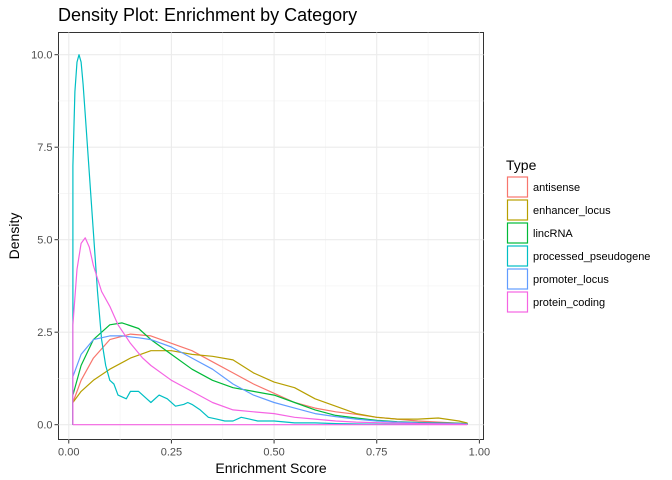 The height and width of the screenshot is (480, 672). What do you see at coordinates (68, 453) in the screenshot?
I see `x-tick-label: 0.00` at bounding box center [68, 453].